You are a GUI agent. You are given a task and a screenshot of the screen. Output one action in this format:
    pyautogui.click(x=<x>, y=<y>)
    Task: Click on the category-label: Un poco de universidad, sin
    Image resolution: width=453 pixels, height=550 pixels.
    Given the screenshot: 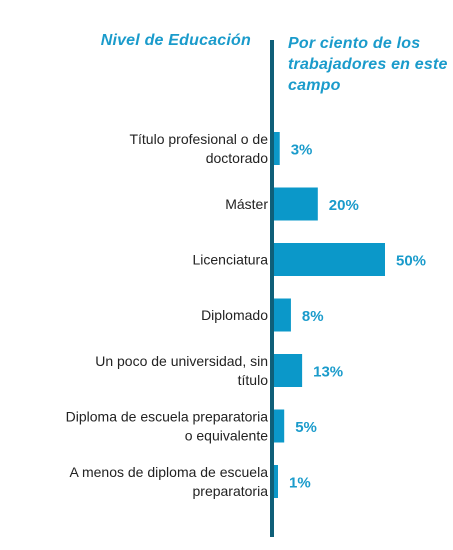 What is the action you would take?
    pyautogui.click(x=181, y=361)
    